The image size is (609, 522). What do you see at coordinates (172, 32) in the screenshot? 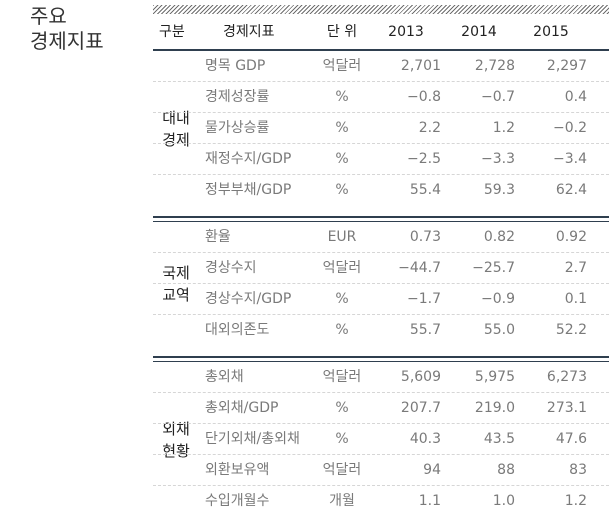
I see `header-group: 구분` at bounding box center [172, 32].